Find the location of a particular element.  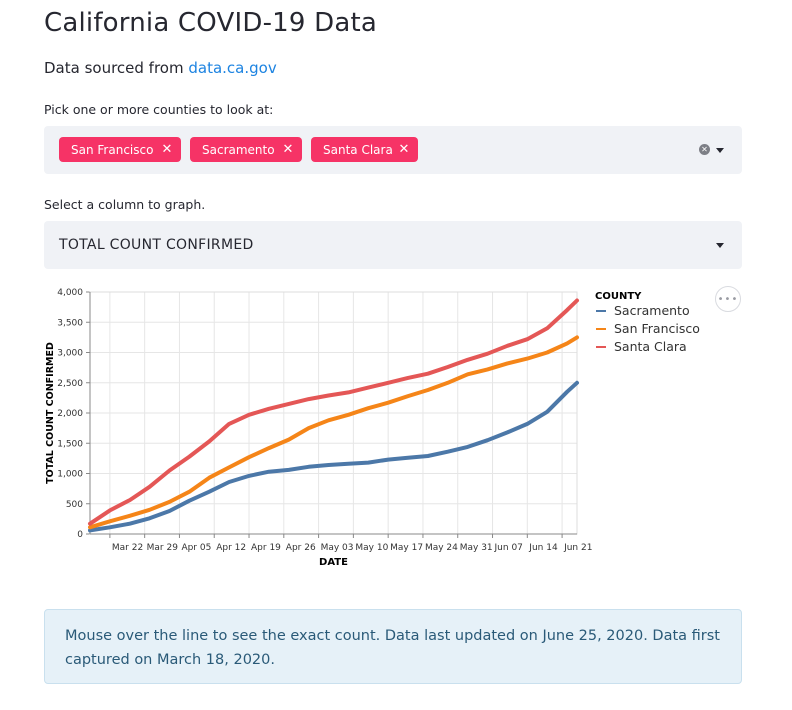

series-line-sacramento is located at coordinates (333, 456).